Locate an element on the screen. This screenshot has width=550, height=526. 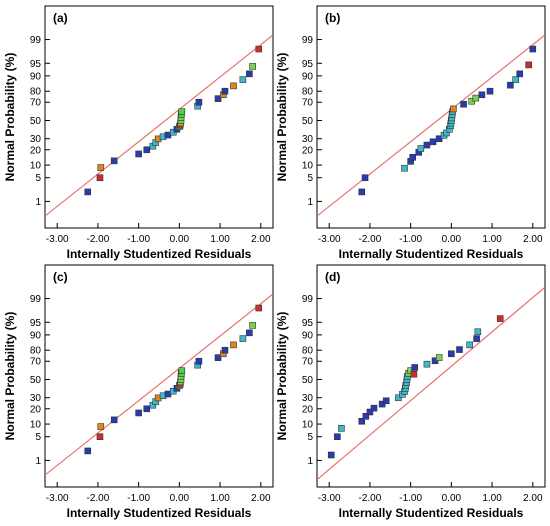
y-tick-label: 1 is located at coordinates (38, 461).